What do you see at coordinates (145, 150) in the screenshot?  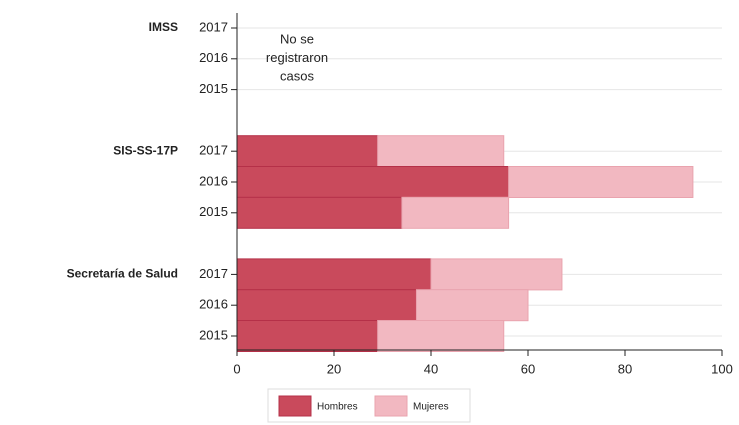 I see `group-label: SIS-SS-17P` at bounding box center [145, 150].